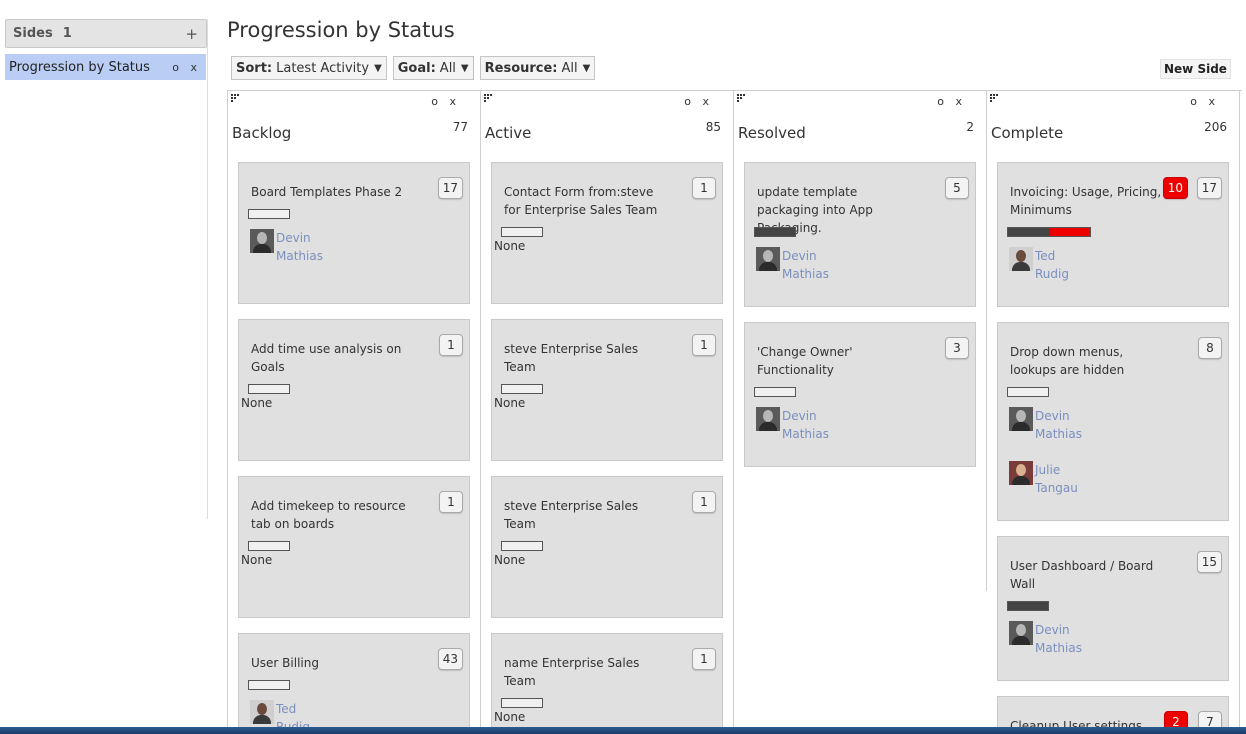 This screenshot has width=1246, height=734. I want to click on goal-dropdown: Goal: All ▼, so click(433, 68).